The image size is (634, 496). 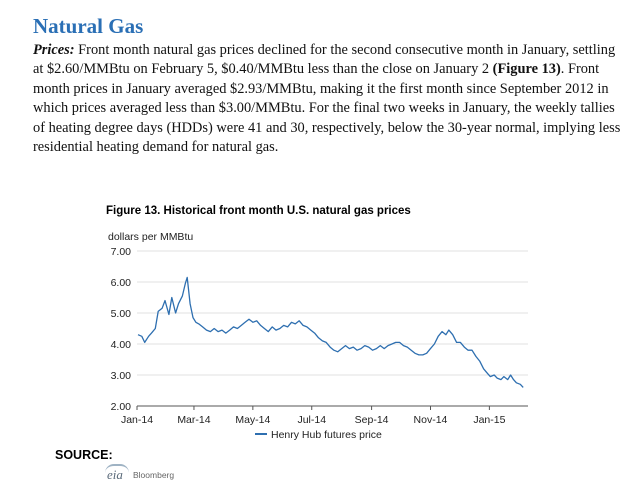 What do you see at coordinates (84, 455) in the screenshot?
I see `source-label: SOURCE:` at bounding box center [84, 455].